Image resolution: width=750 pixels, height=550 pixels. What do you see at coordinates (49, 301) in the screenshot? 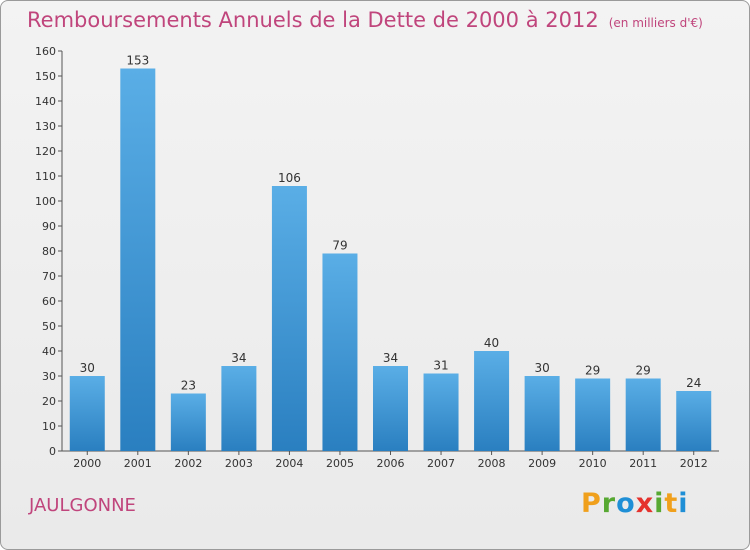
I see `y-tick-label: 60` at bounding box center [49, 301].